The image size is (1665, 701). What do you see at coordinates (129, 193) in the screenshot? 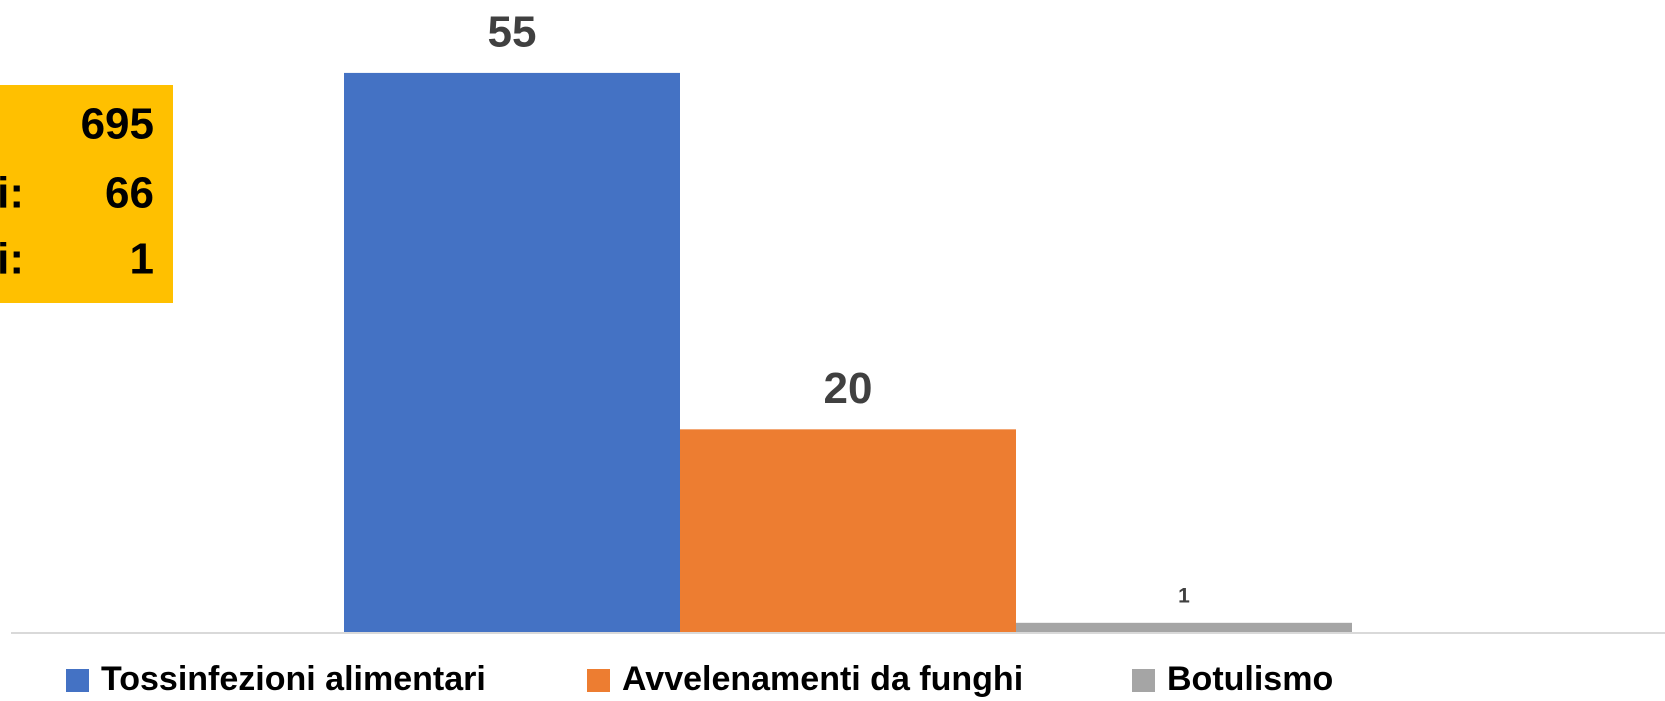
I see `info-value: 66` at bounding box center [129, 193].